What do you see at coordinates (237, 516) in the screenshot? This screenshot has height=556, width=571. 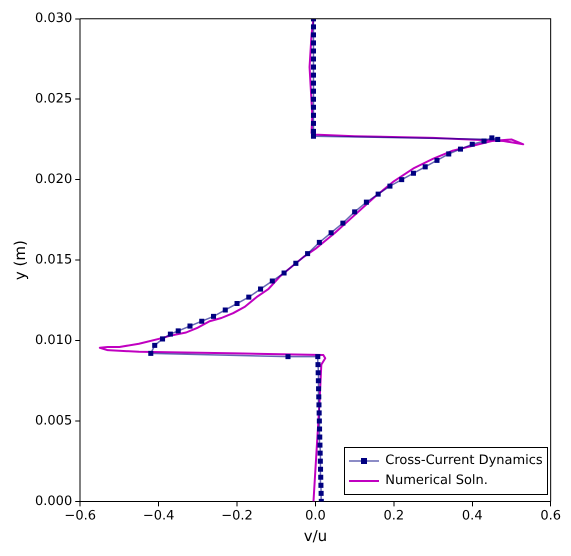 I see `x-tick-label: −0.2` at bounding box center [237, 516].